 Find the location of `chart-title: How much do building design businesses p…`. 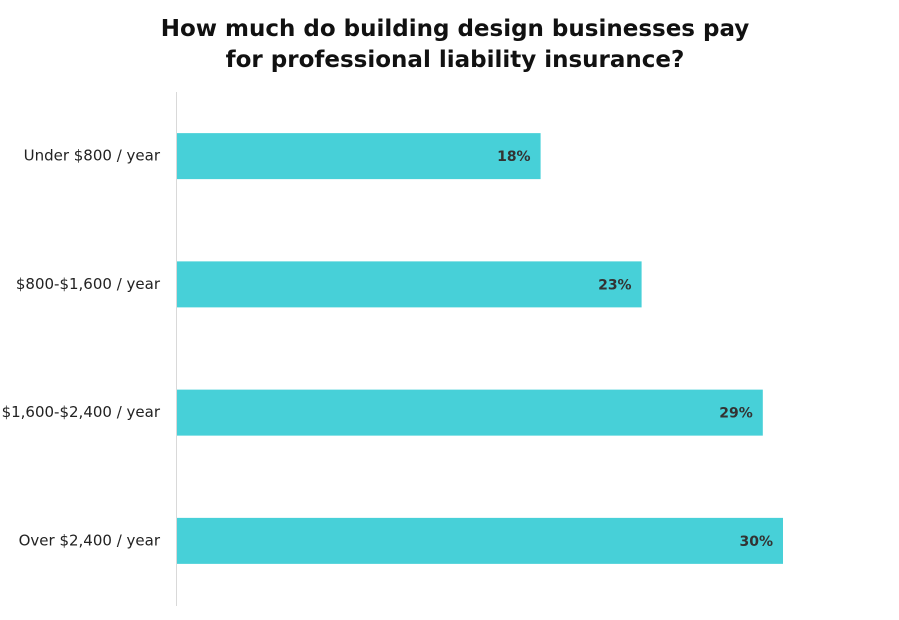

chart-title: How much do building design businesses p… is located at coordinates (455, 44).